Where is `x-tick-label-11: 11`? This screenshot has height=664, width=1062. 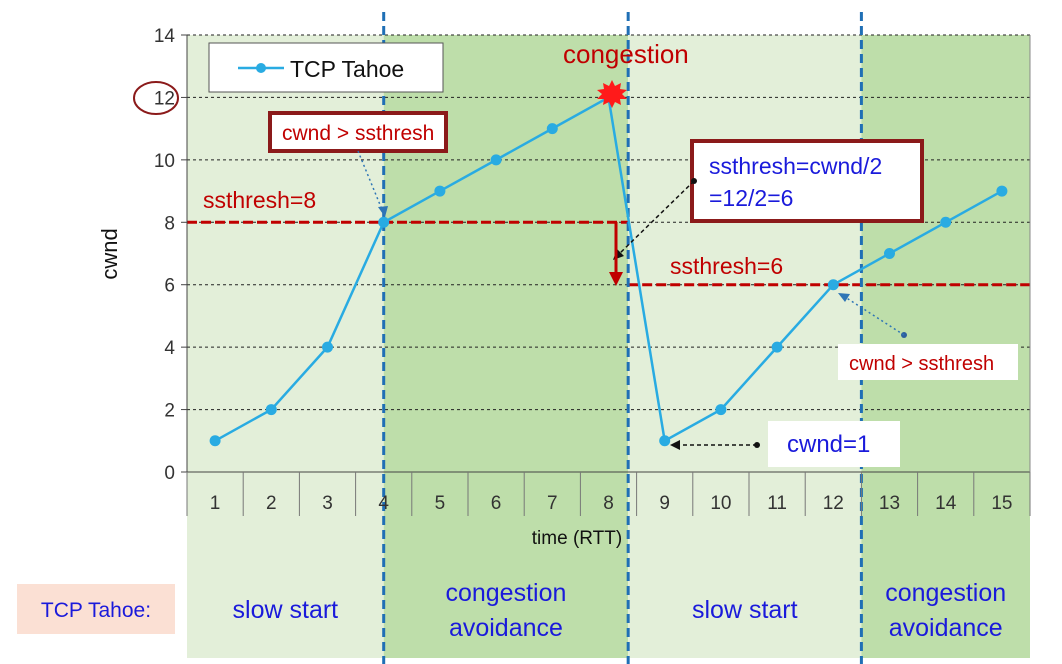 x-tick-label-11: 11 is located at coordinates (777, 503).